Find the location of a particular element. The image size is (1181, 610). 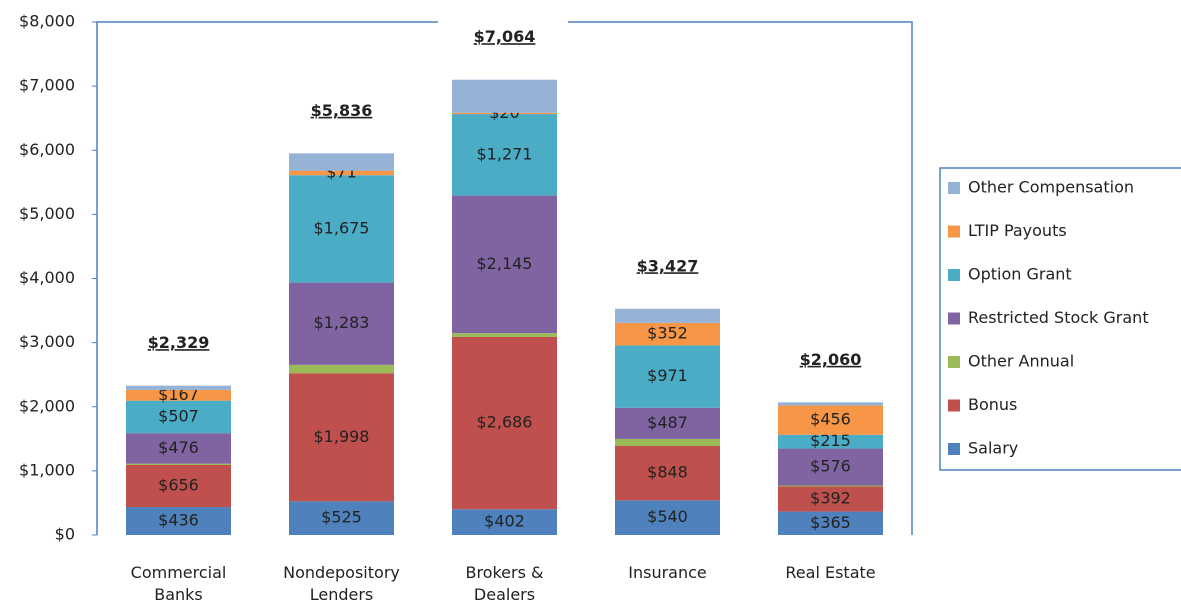

x-tick-label: Commercial Banks is located at coordinates (178, 583).